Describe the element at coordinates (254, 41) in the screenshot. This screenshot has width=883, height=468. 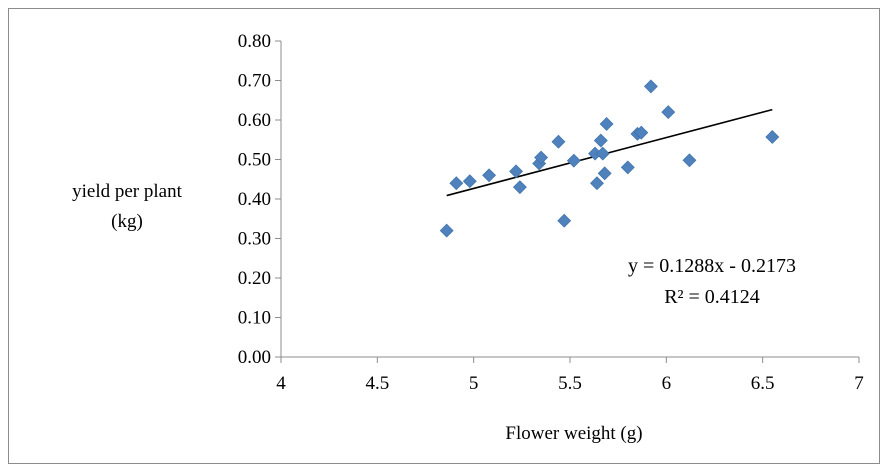
I see `y-tick-label: 0.80` at that location.